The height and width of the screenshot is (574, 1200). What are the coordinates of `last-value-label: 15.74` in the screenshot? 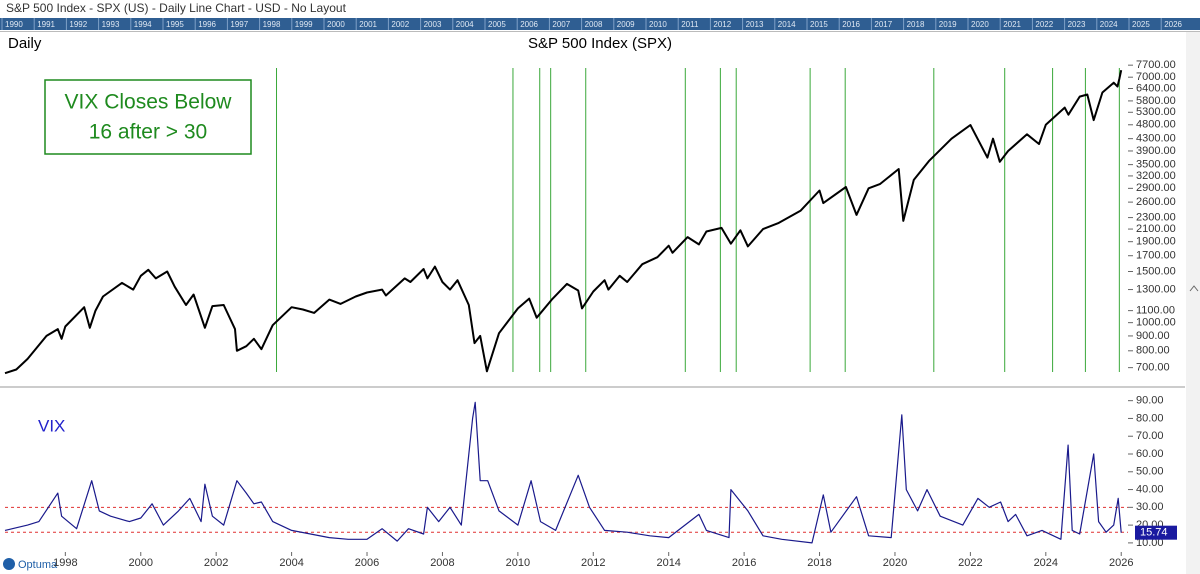 It's located at (1154, 533).